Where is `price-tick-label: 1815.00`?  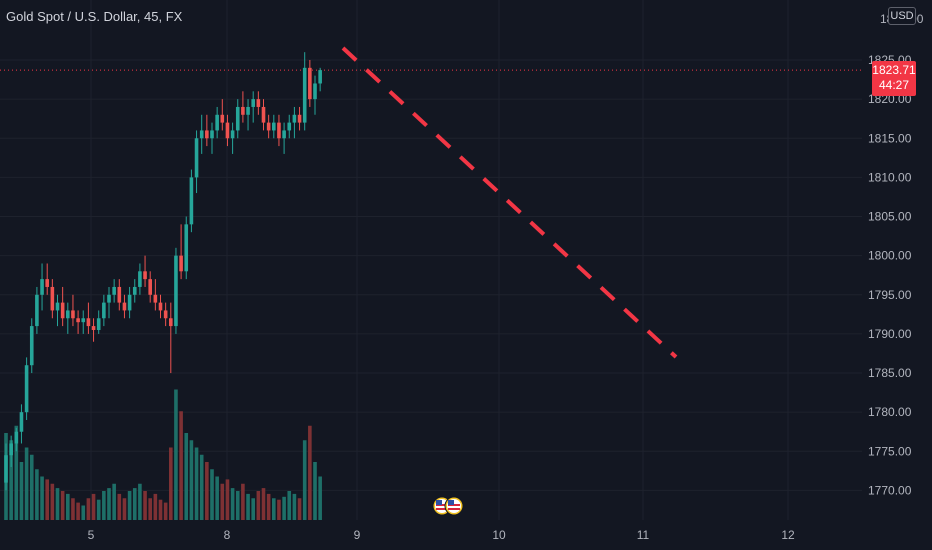 price-tick-label: 1815.00 is located at coordinates (890, 138).